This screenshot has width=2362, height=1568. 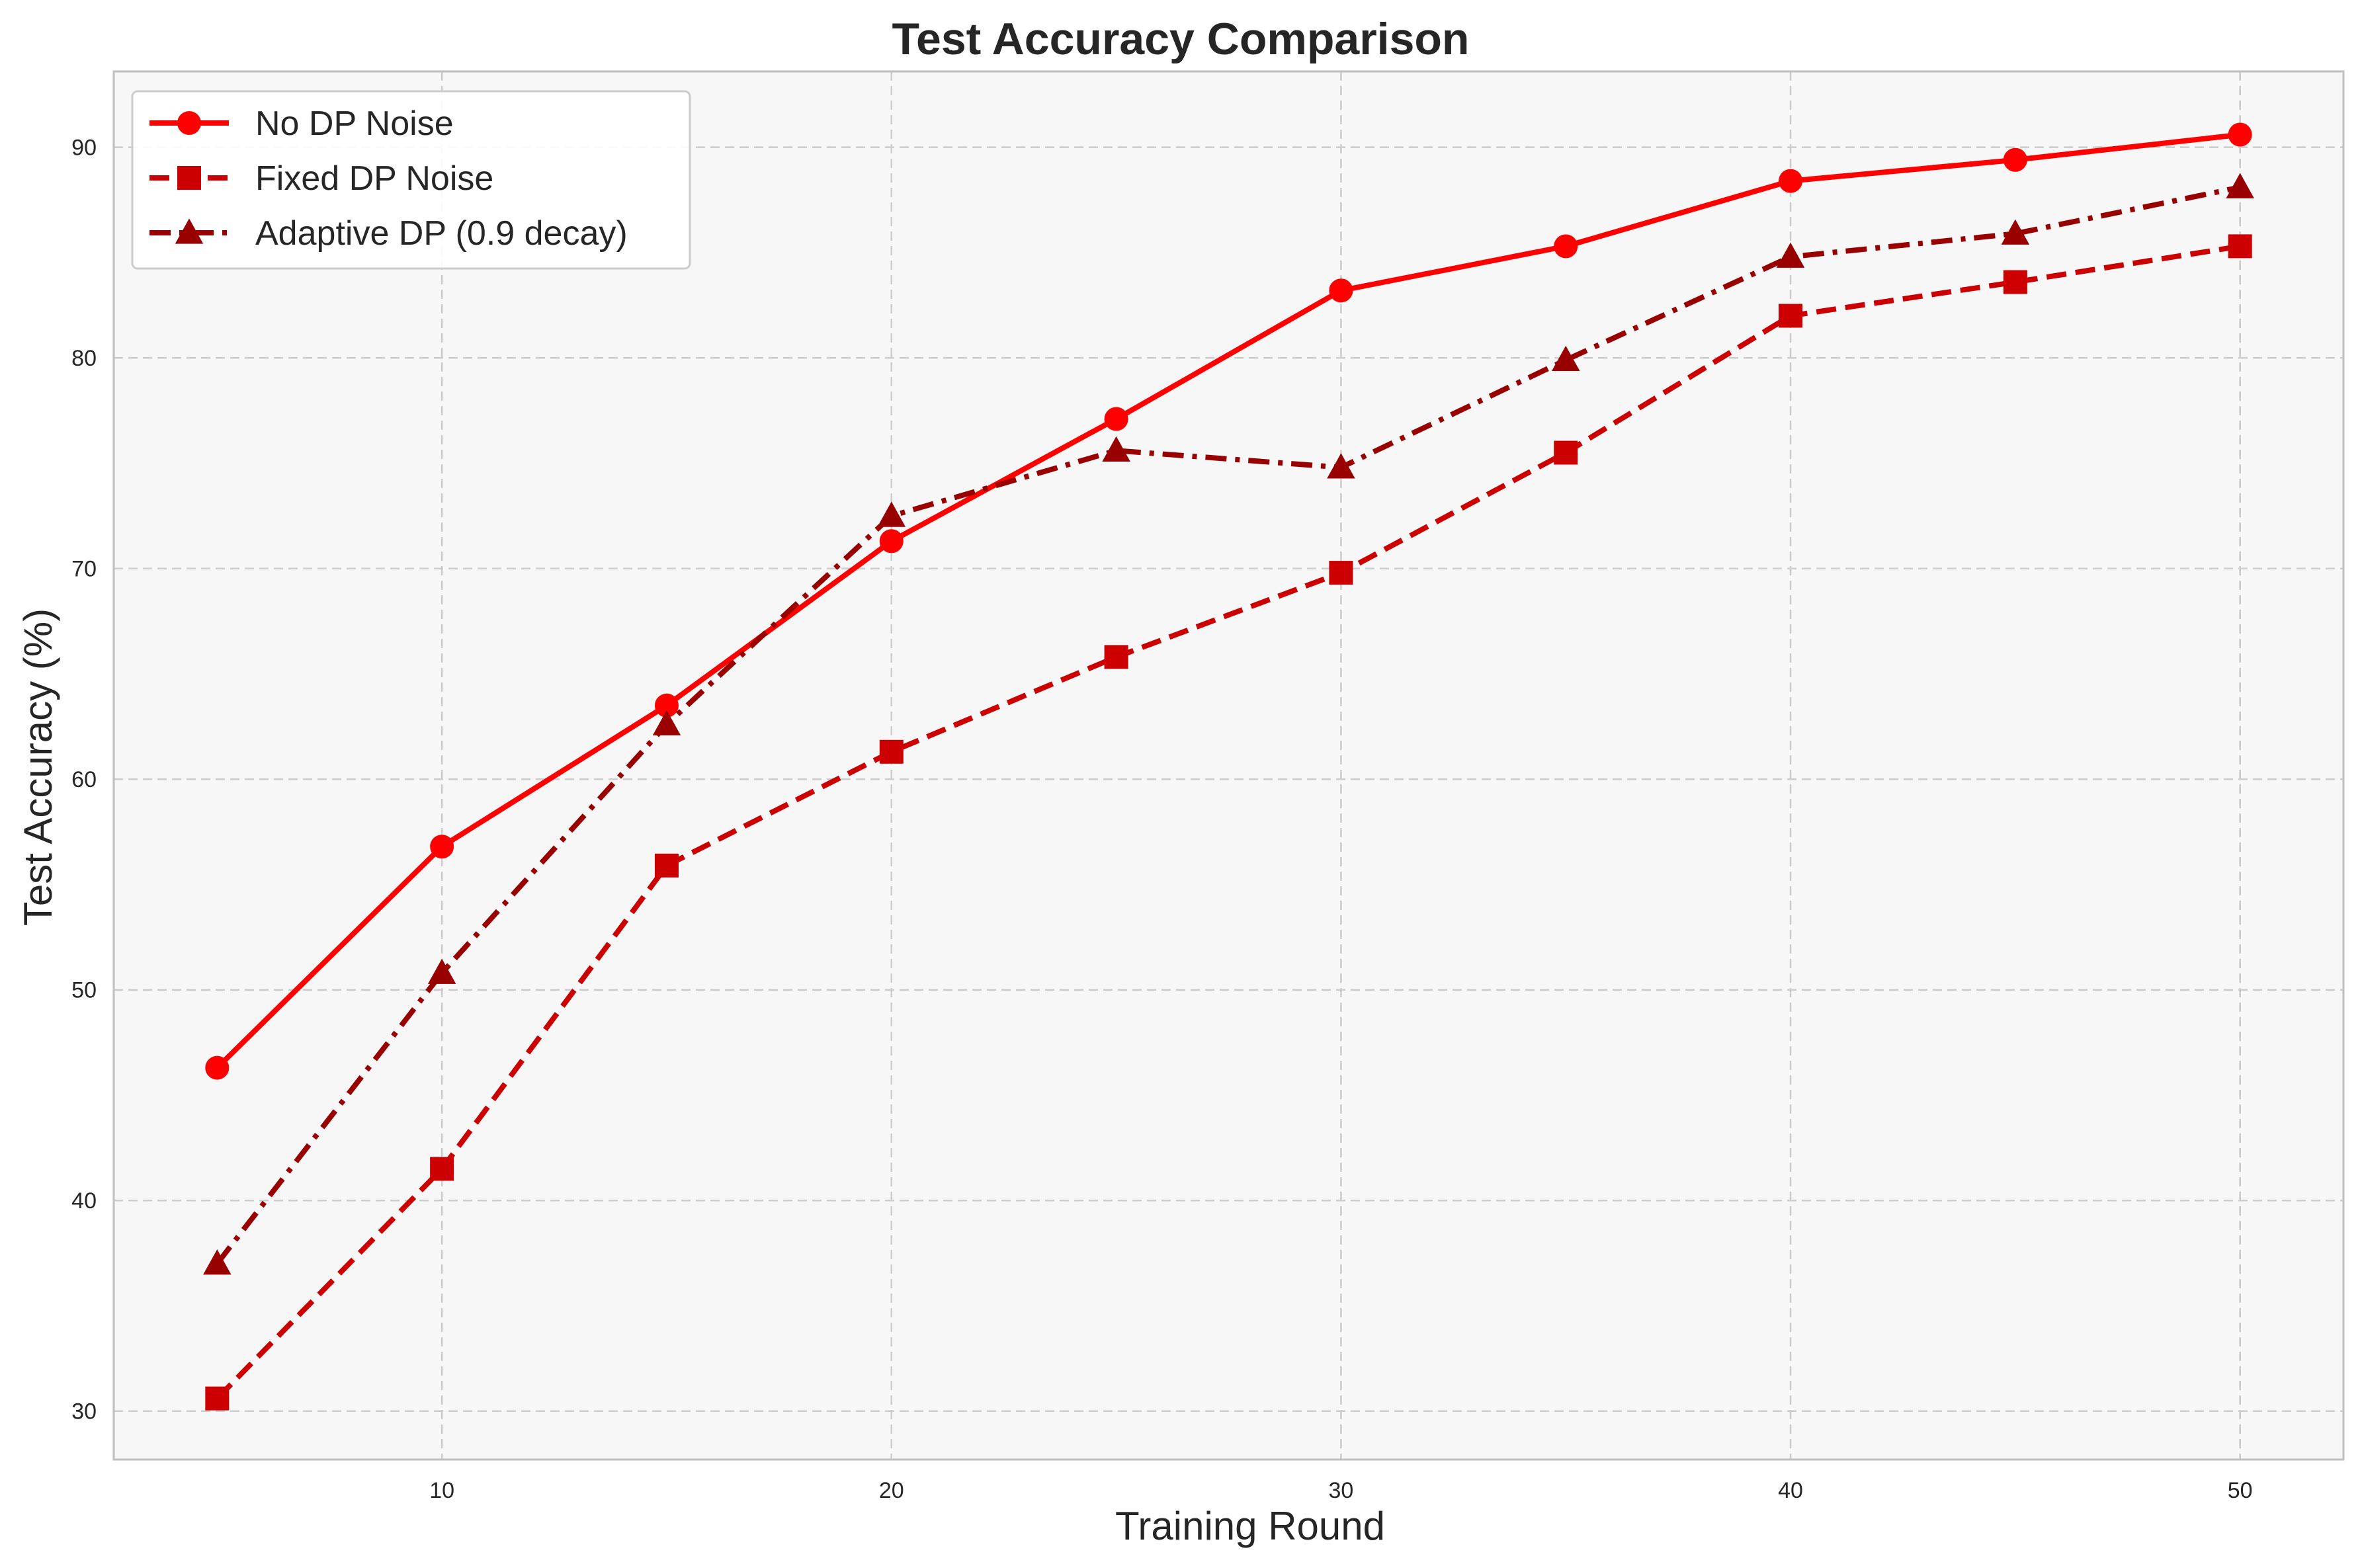 What do you see at coordinates (1250, 1526) in the screenshot?
I see `x-axis-label: Training Round` at bounding box center [1250, 1526].